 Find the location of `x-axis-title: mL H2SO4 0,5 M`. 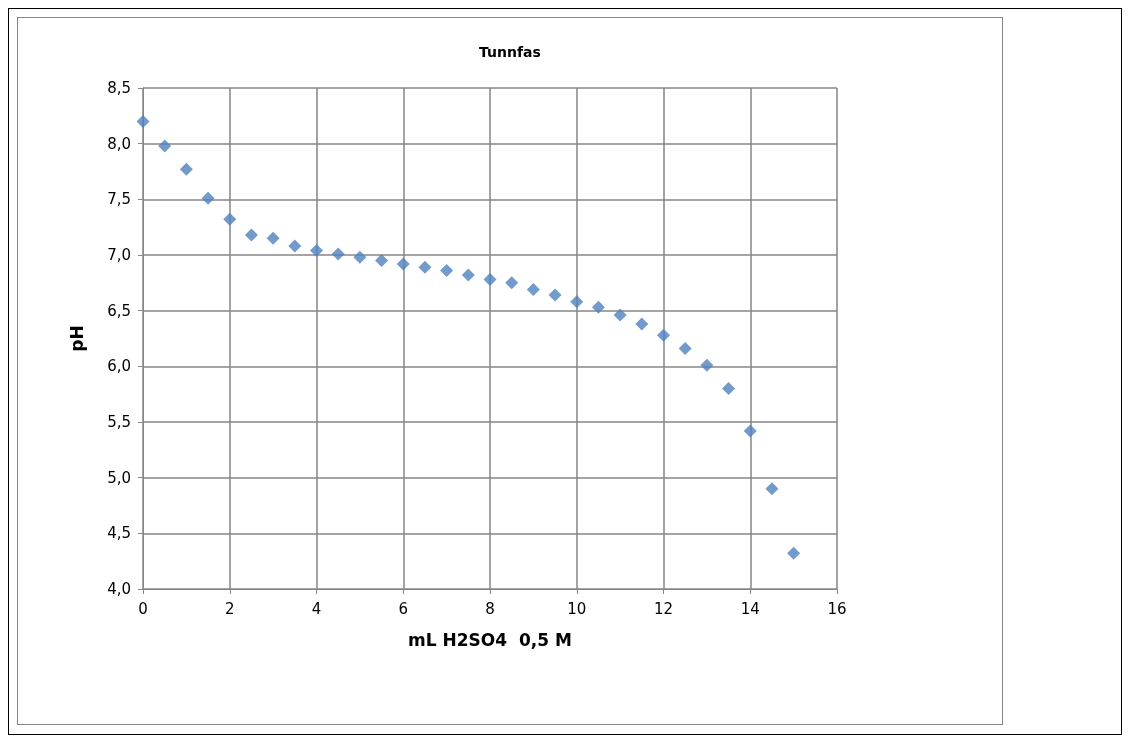

x-axis-title: mL H2SO4 0,5 M is located at coordinates (490, 639).